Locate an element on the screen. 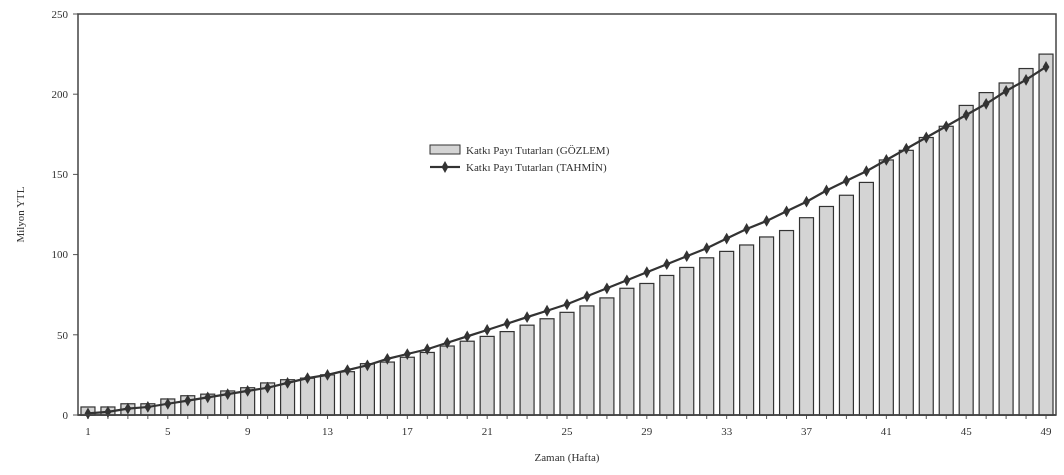 The width and height of the screenshot is (1064, 475). x-tick-label: 49 is located at coordinates (1046, 431).